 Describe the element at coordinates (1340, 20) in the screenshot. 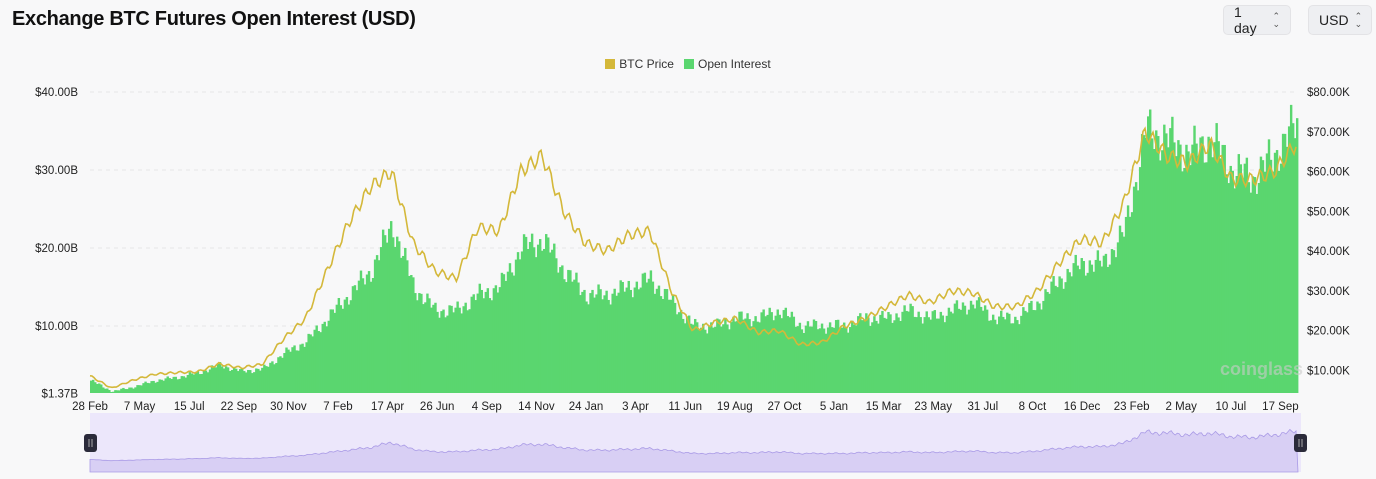

I see `currency-select: USD ⌃ ⌄` at that location.